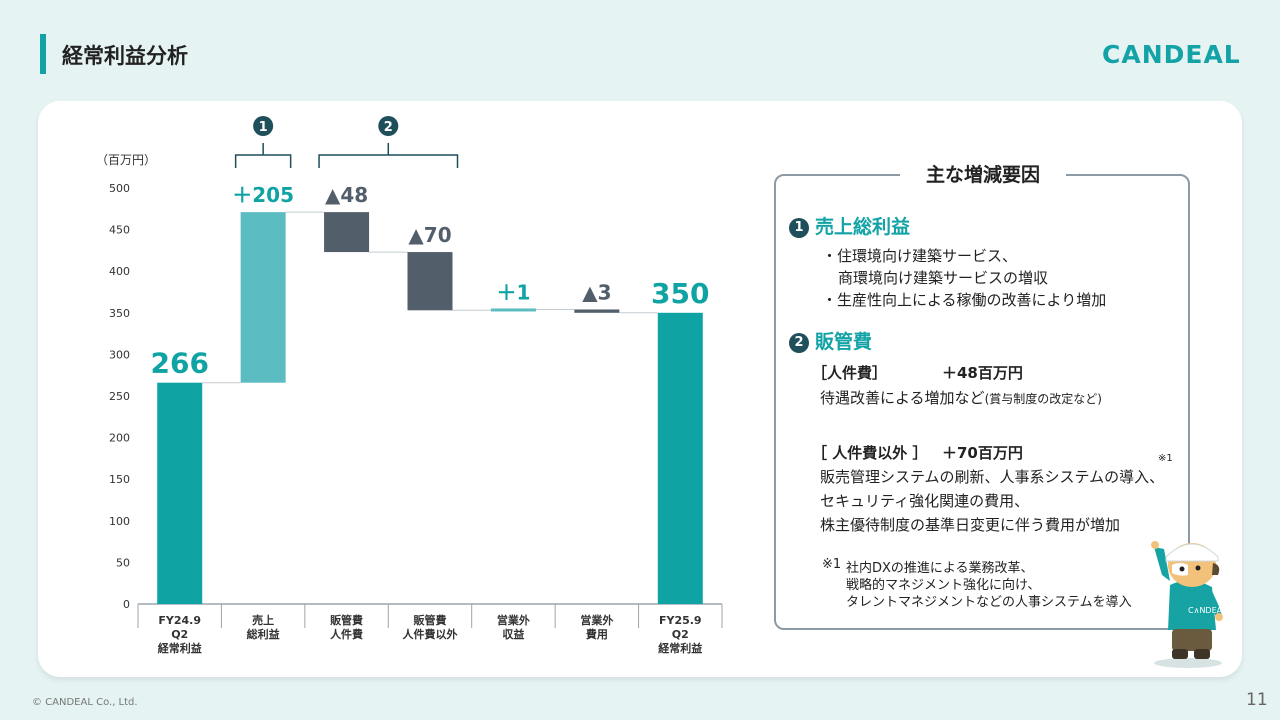 The height and width of the screenshot is (720, 1280). I want to click on x-category-label: 人件費, so click(346, 634).